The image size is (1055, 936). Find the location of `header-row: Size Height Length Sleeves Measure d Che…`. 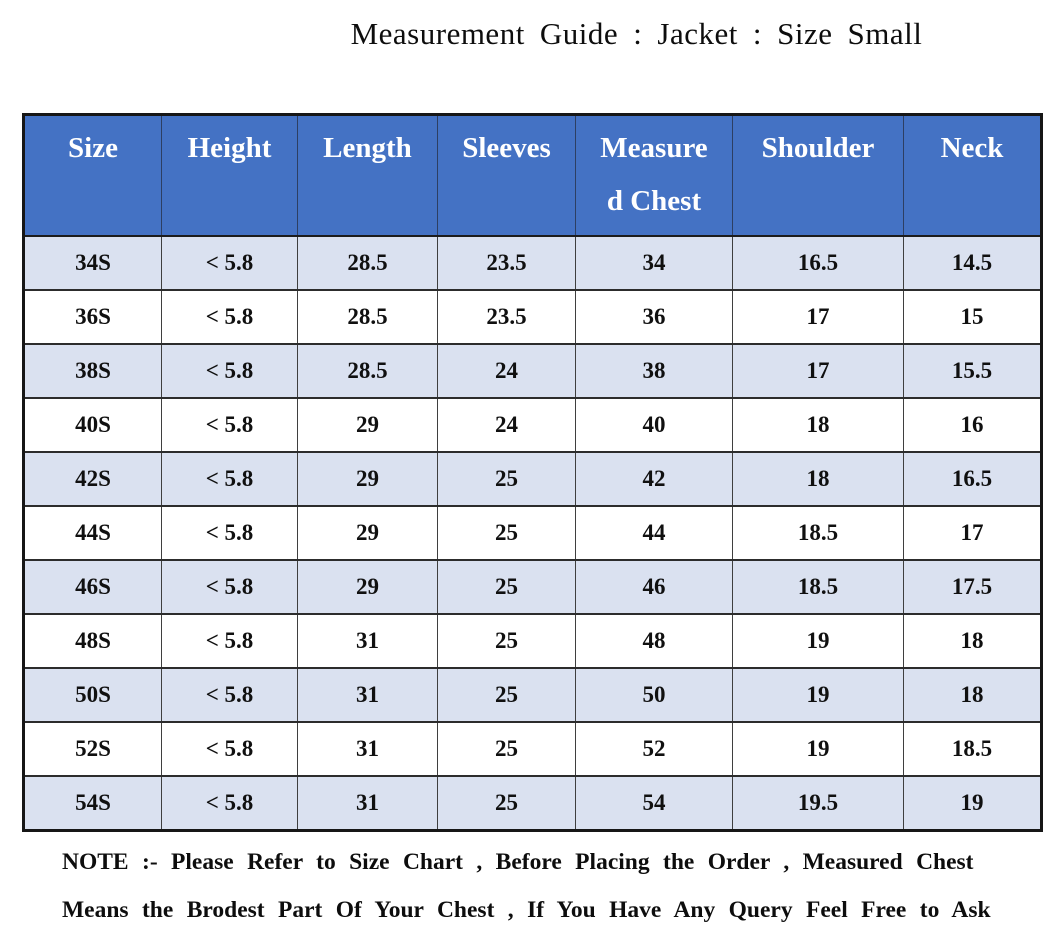

header-row: Size Height Length Sleeves Measure d Che… is located at coordinates (532, 175).